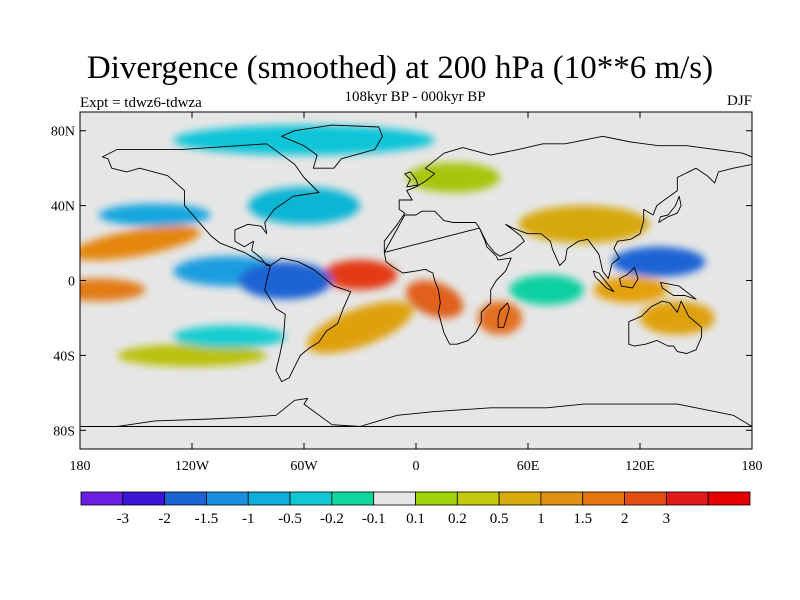 Image resolution: width=800 pixels, height=600 pixels. I want to click on x-tick-label: 120E, so click(640, 466).